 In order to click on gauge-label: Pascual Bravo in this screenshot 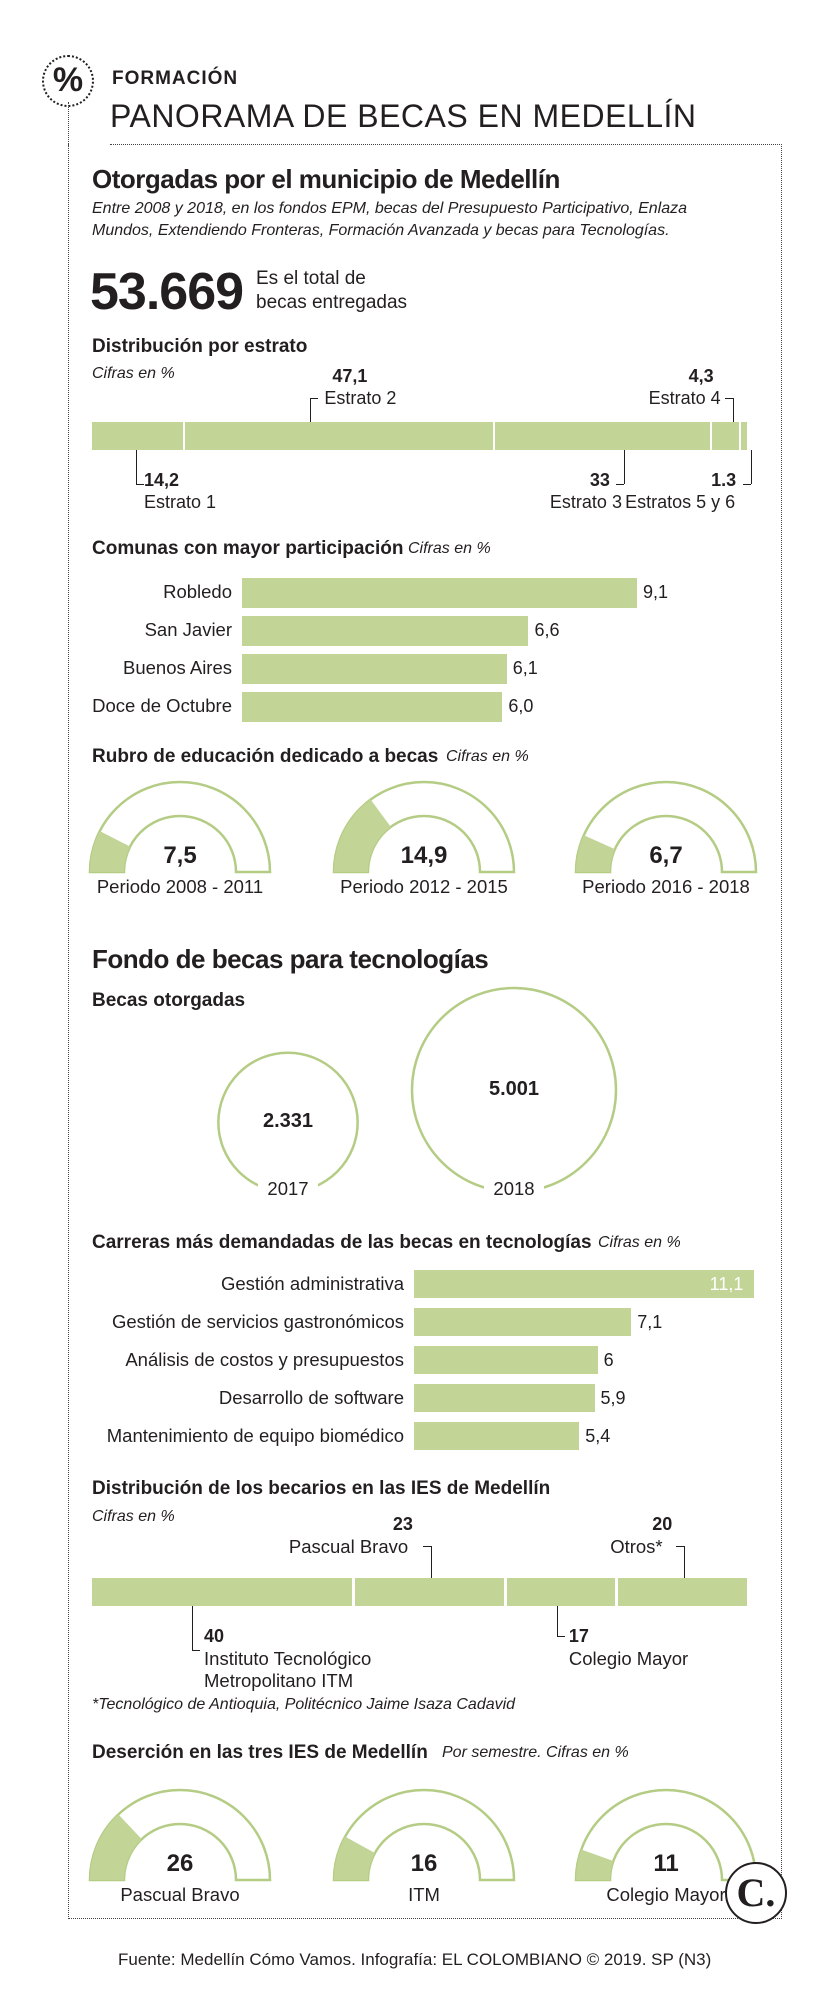, I will do `click(180, 1894)`.